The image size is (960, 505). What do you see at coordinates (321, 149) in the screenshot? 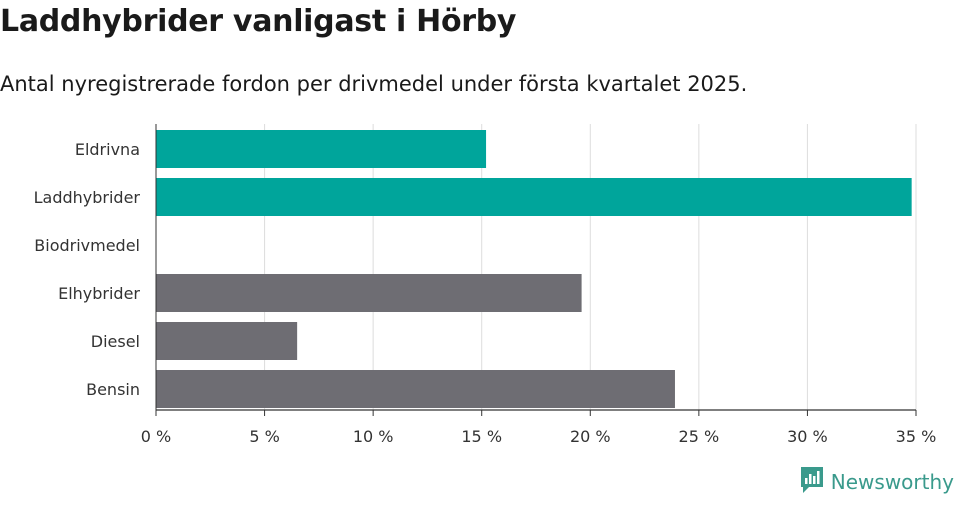
I see `bar-eldrivna` at bounding box center [321, 149].